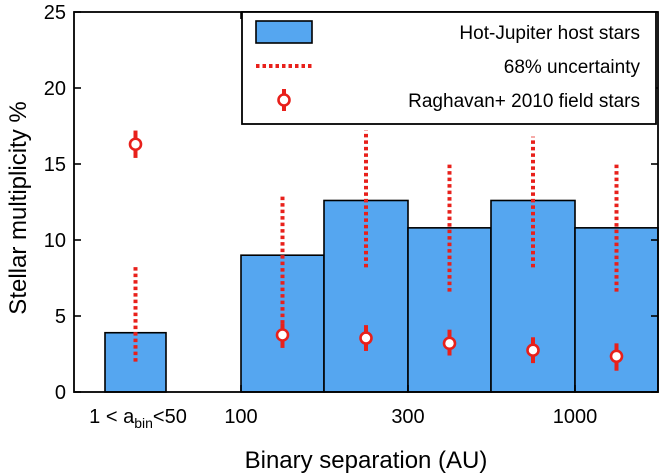  I want to click on y-tick-label-20: 20, so click(55, 89).